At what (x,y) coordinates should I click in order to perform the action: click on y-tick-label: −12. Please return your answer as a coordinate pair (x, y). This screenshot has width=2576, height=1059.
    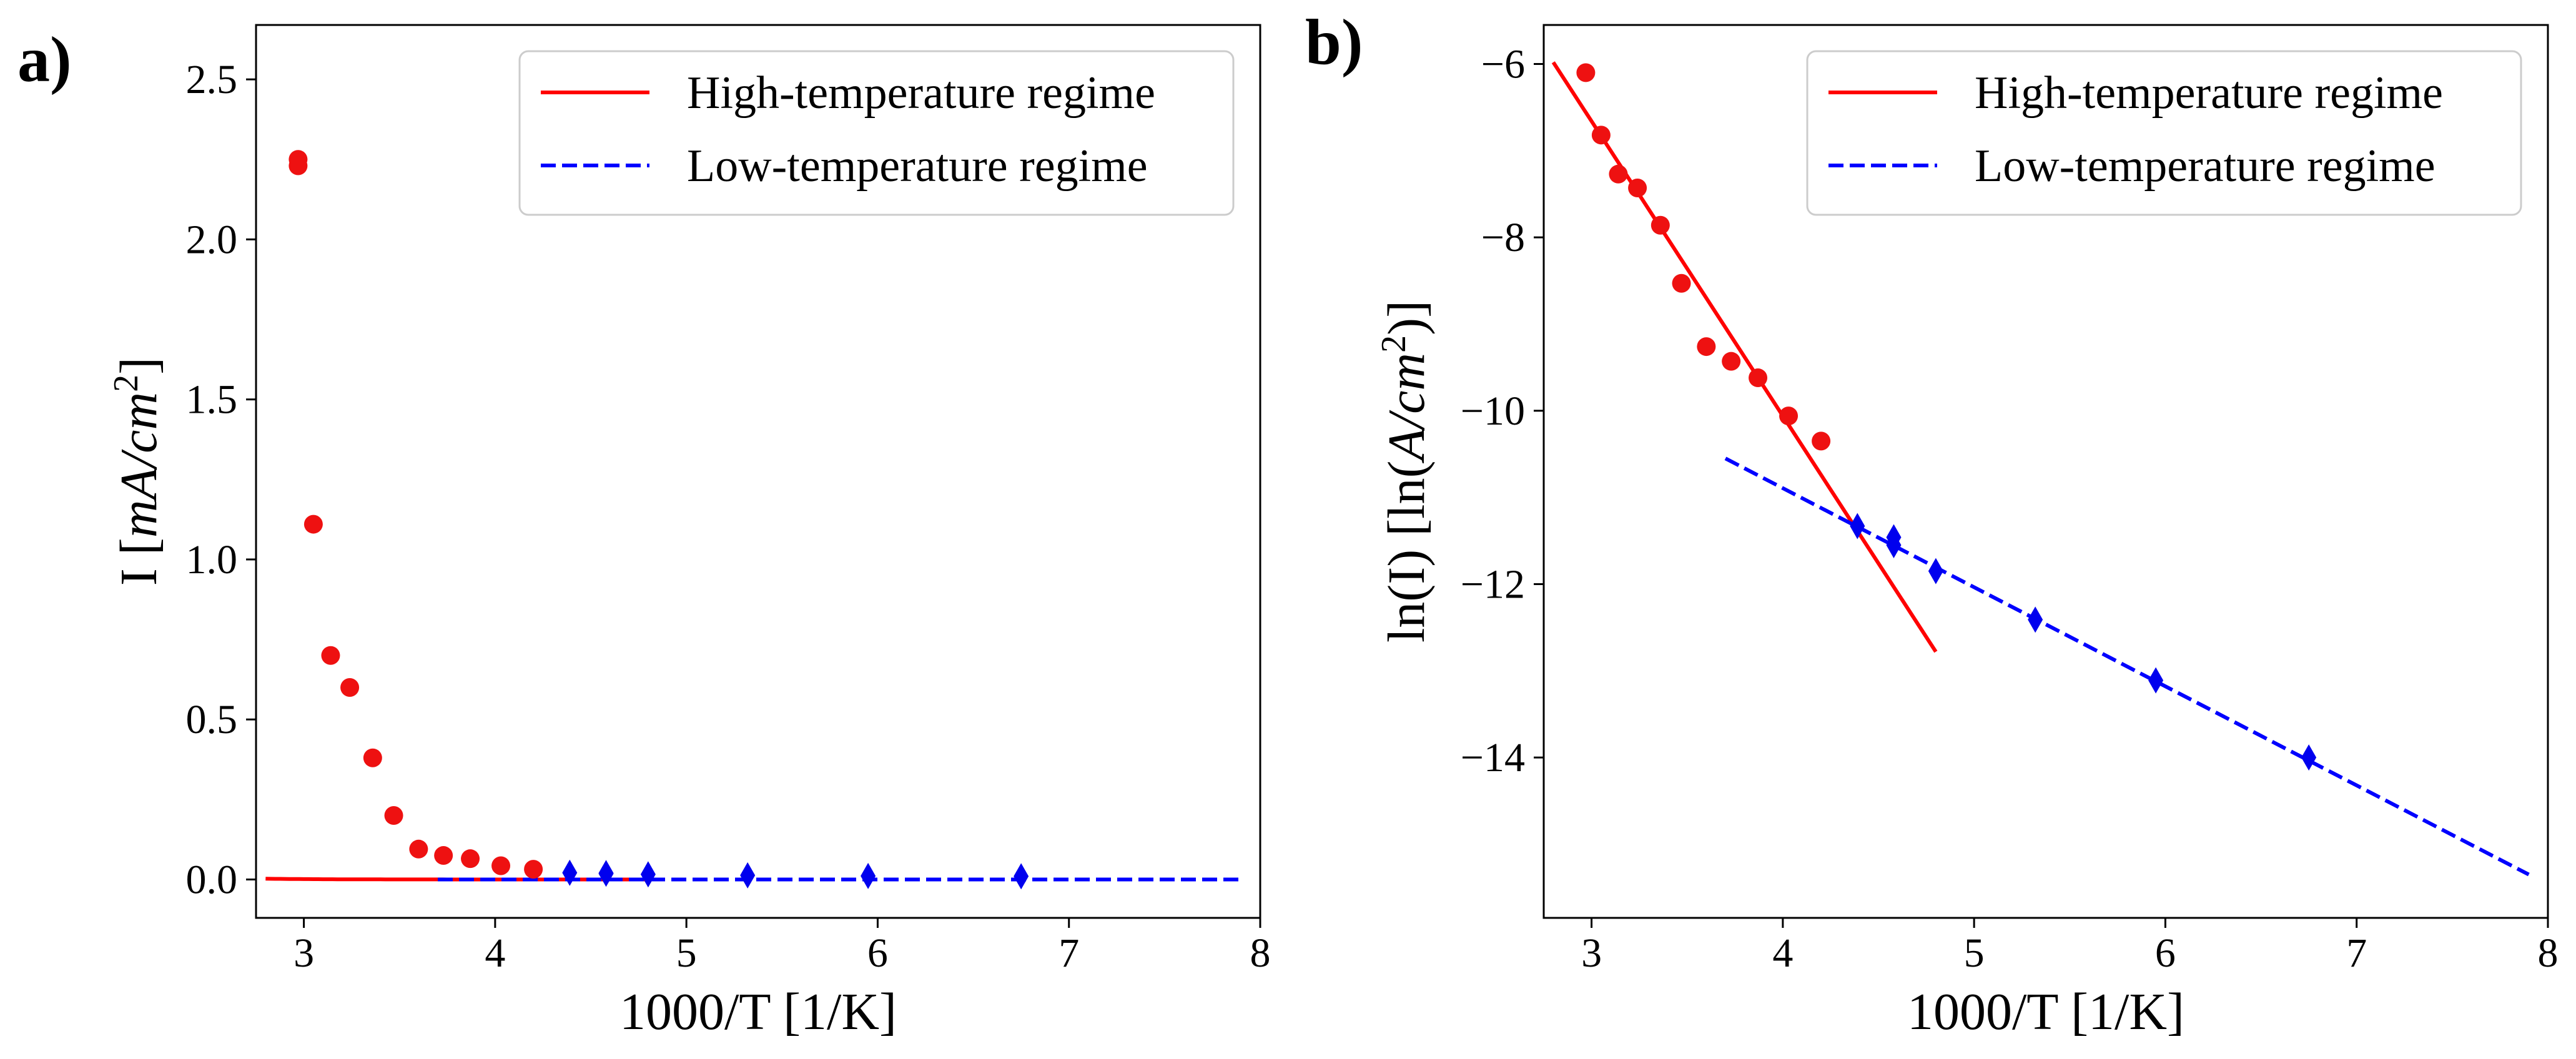
    Looking at the image, I should click on (1493, 584).